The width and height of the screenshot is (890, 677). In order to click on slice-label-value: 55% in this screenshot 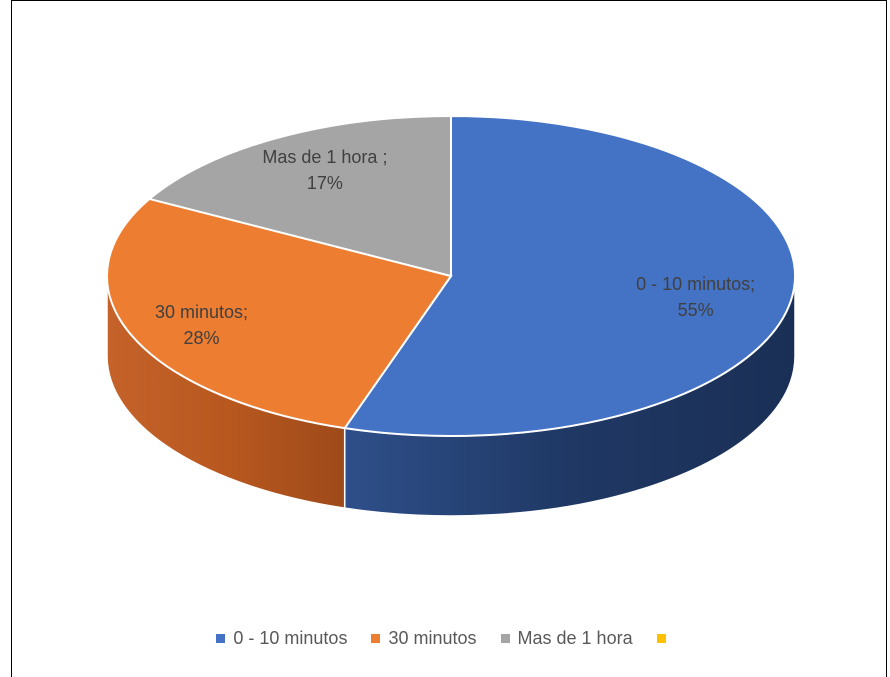, I will do `click(696, 310)`.